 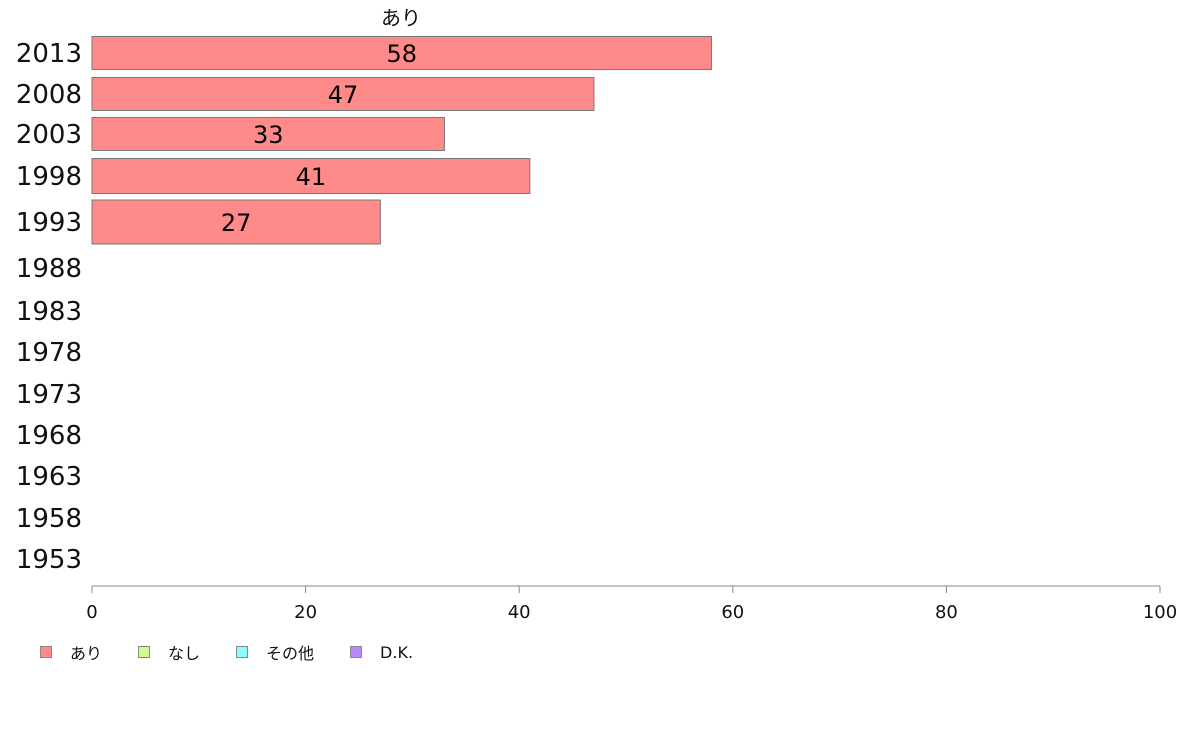 I want to click on bar-value-label: 58, so click(x=401, y=54).